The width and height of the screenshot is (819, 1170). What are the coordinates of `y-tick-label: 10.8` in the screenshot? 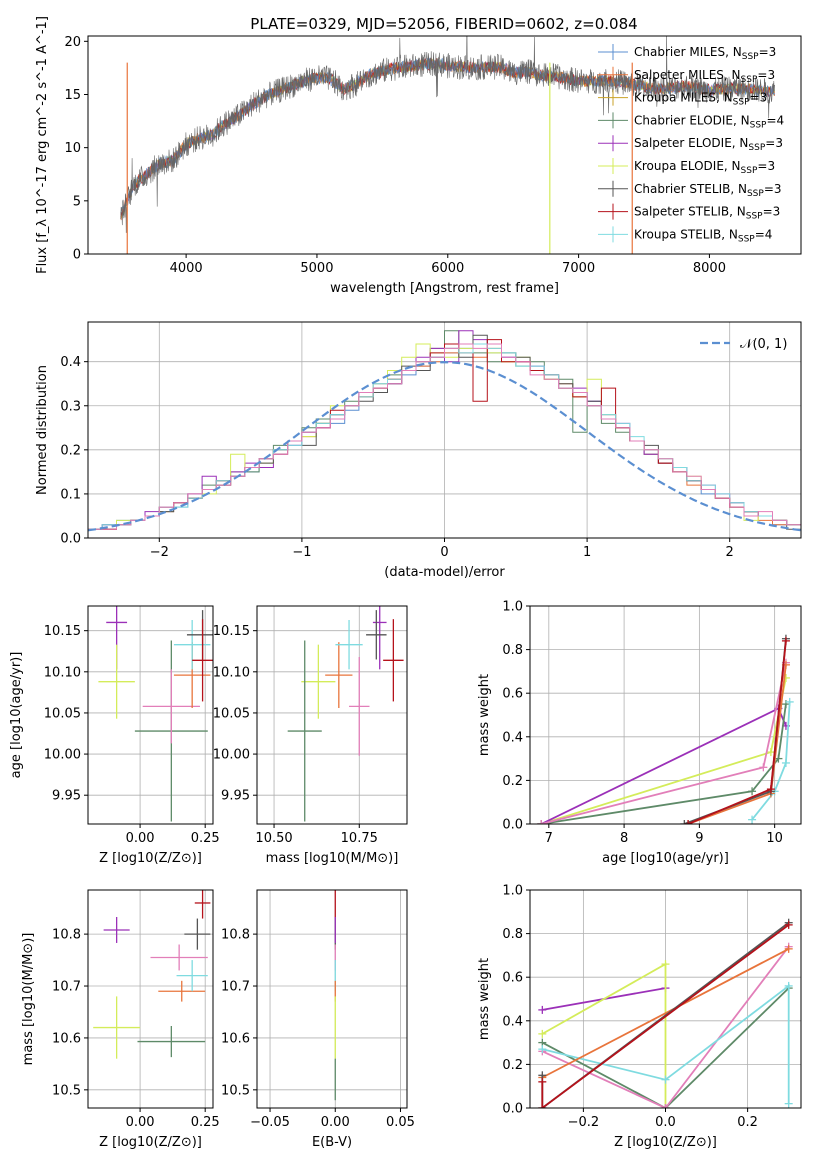 It's located at (66, 935).